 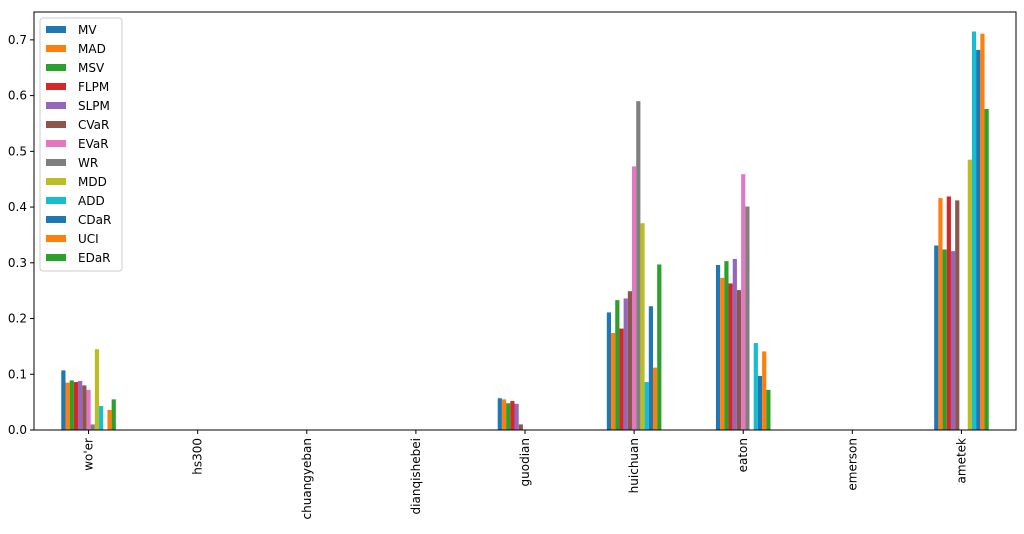 What do you see at coordinates (634, 465) in the screenshot?
I see `x-tick-label: huichuan` at bounding box center [634, 465].